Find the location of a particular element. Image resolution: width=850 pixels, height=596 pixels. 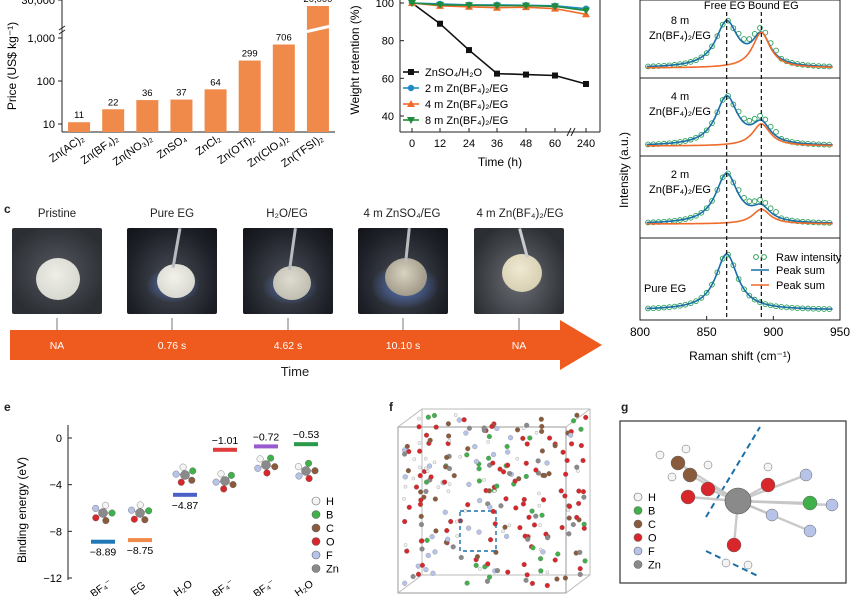

x-tick-label: 60 is located at coordinates (555, 144).